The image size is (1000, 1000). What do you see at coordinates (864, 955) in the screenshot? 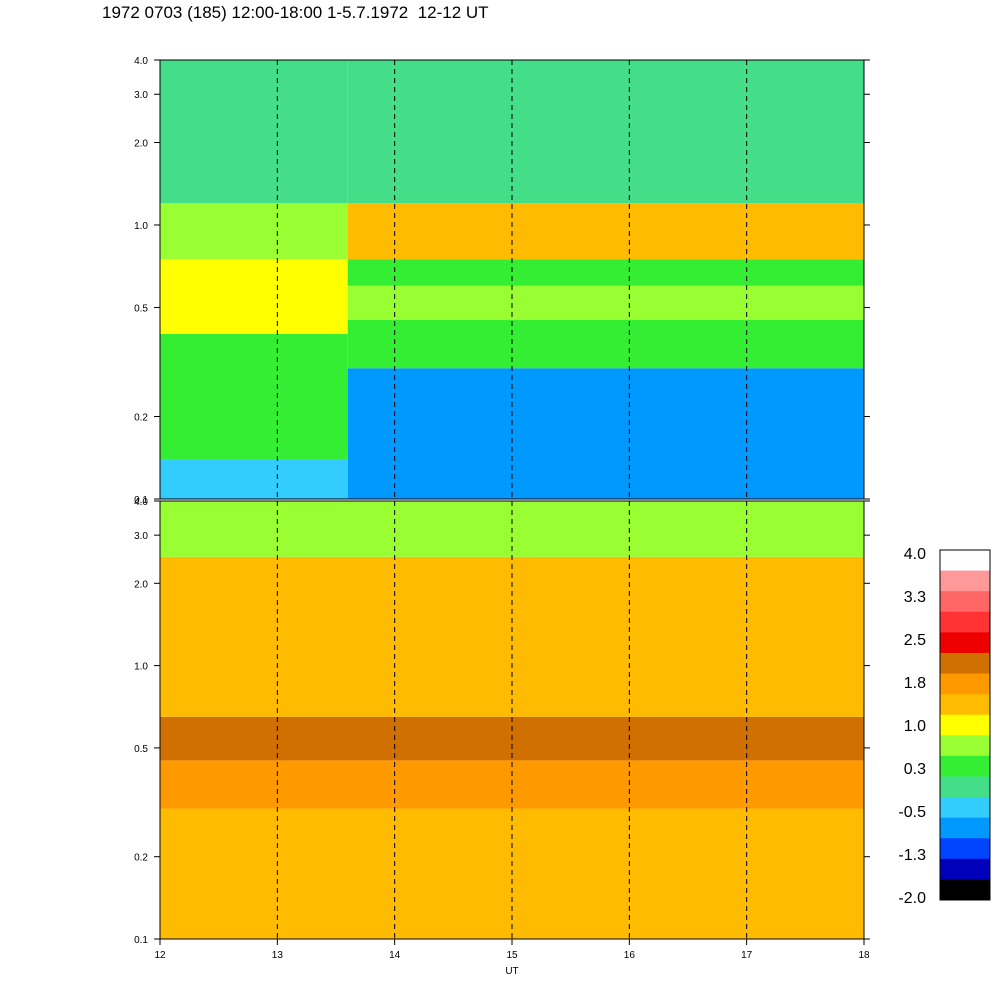
I see `x-tick-label: 18` at bounding box center [864, 955].